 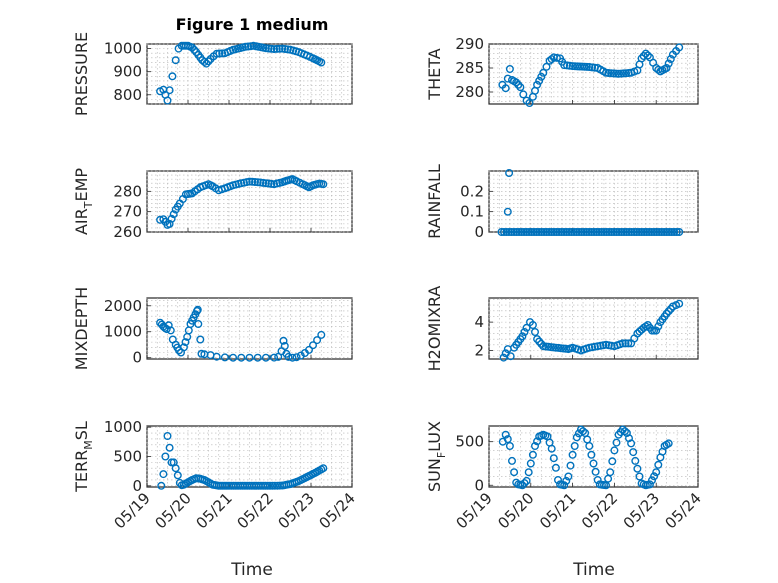 I want to click on y-label-main: RAINFALL, so click(x=434, y=201).